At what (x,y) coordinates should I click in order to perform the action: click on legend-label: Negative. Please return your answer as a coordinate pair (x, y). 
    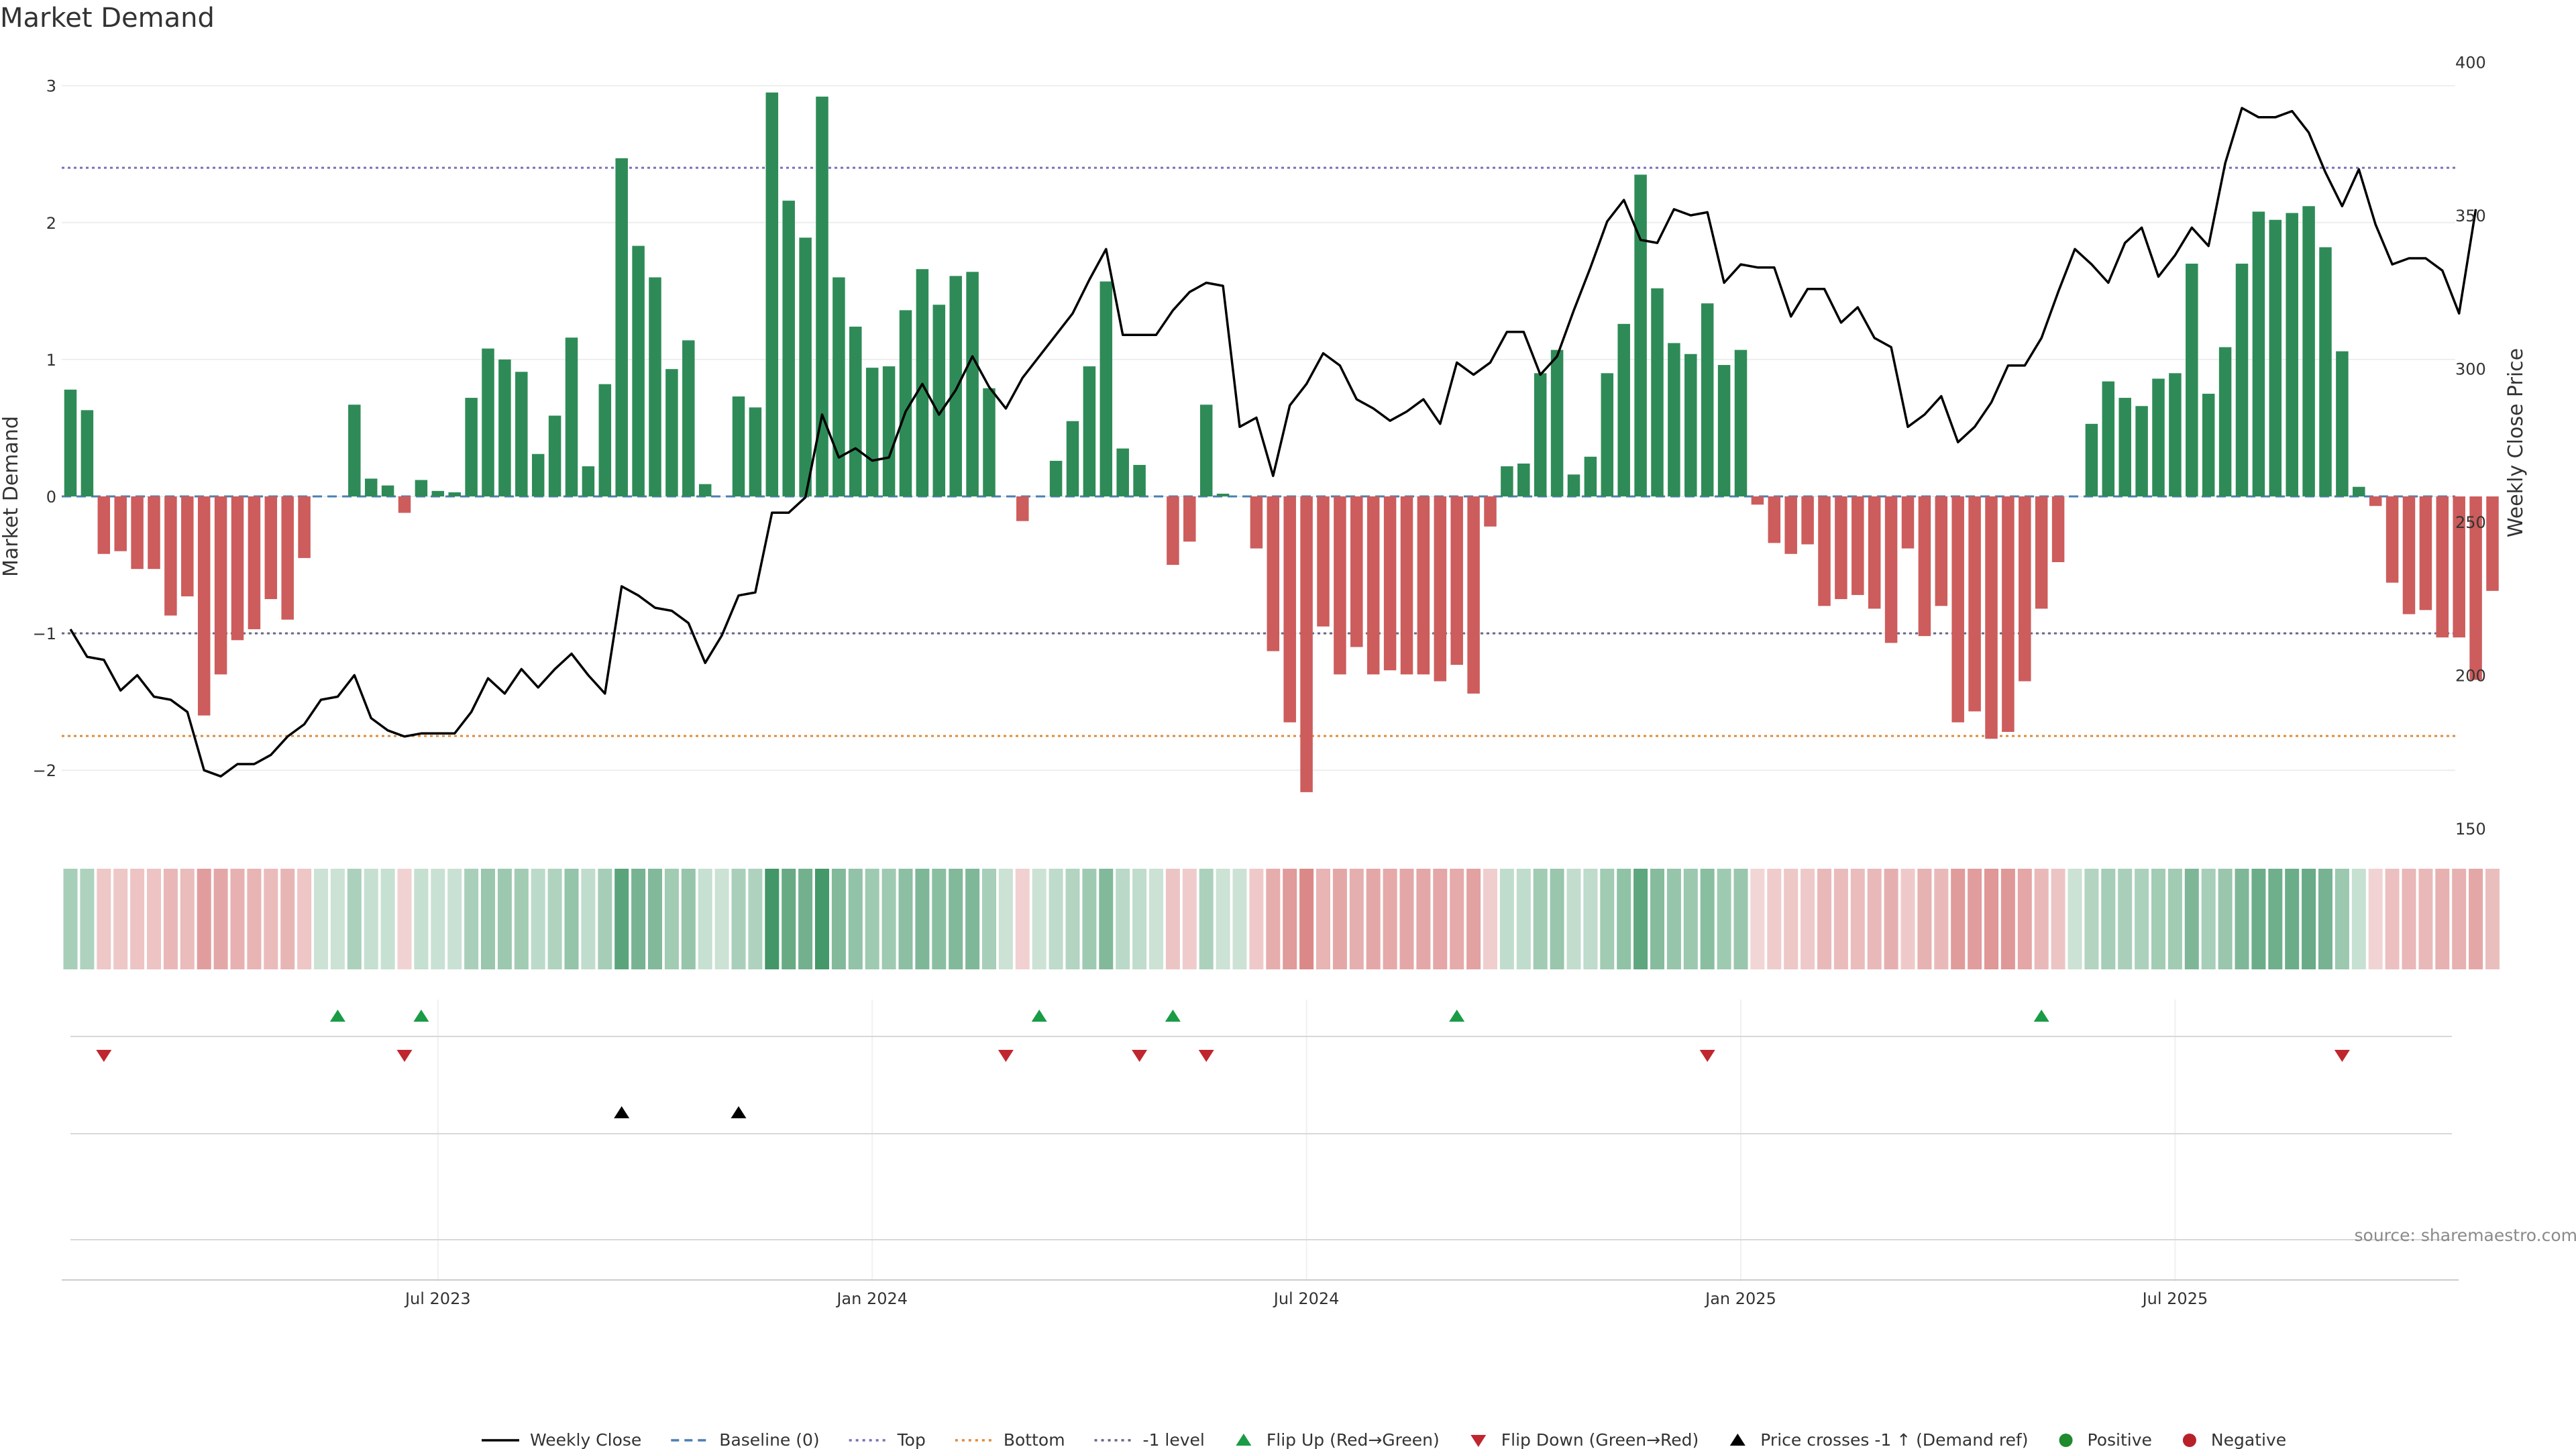
    Looking at the image, I should click on (2248, 1439).